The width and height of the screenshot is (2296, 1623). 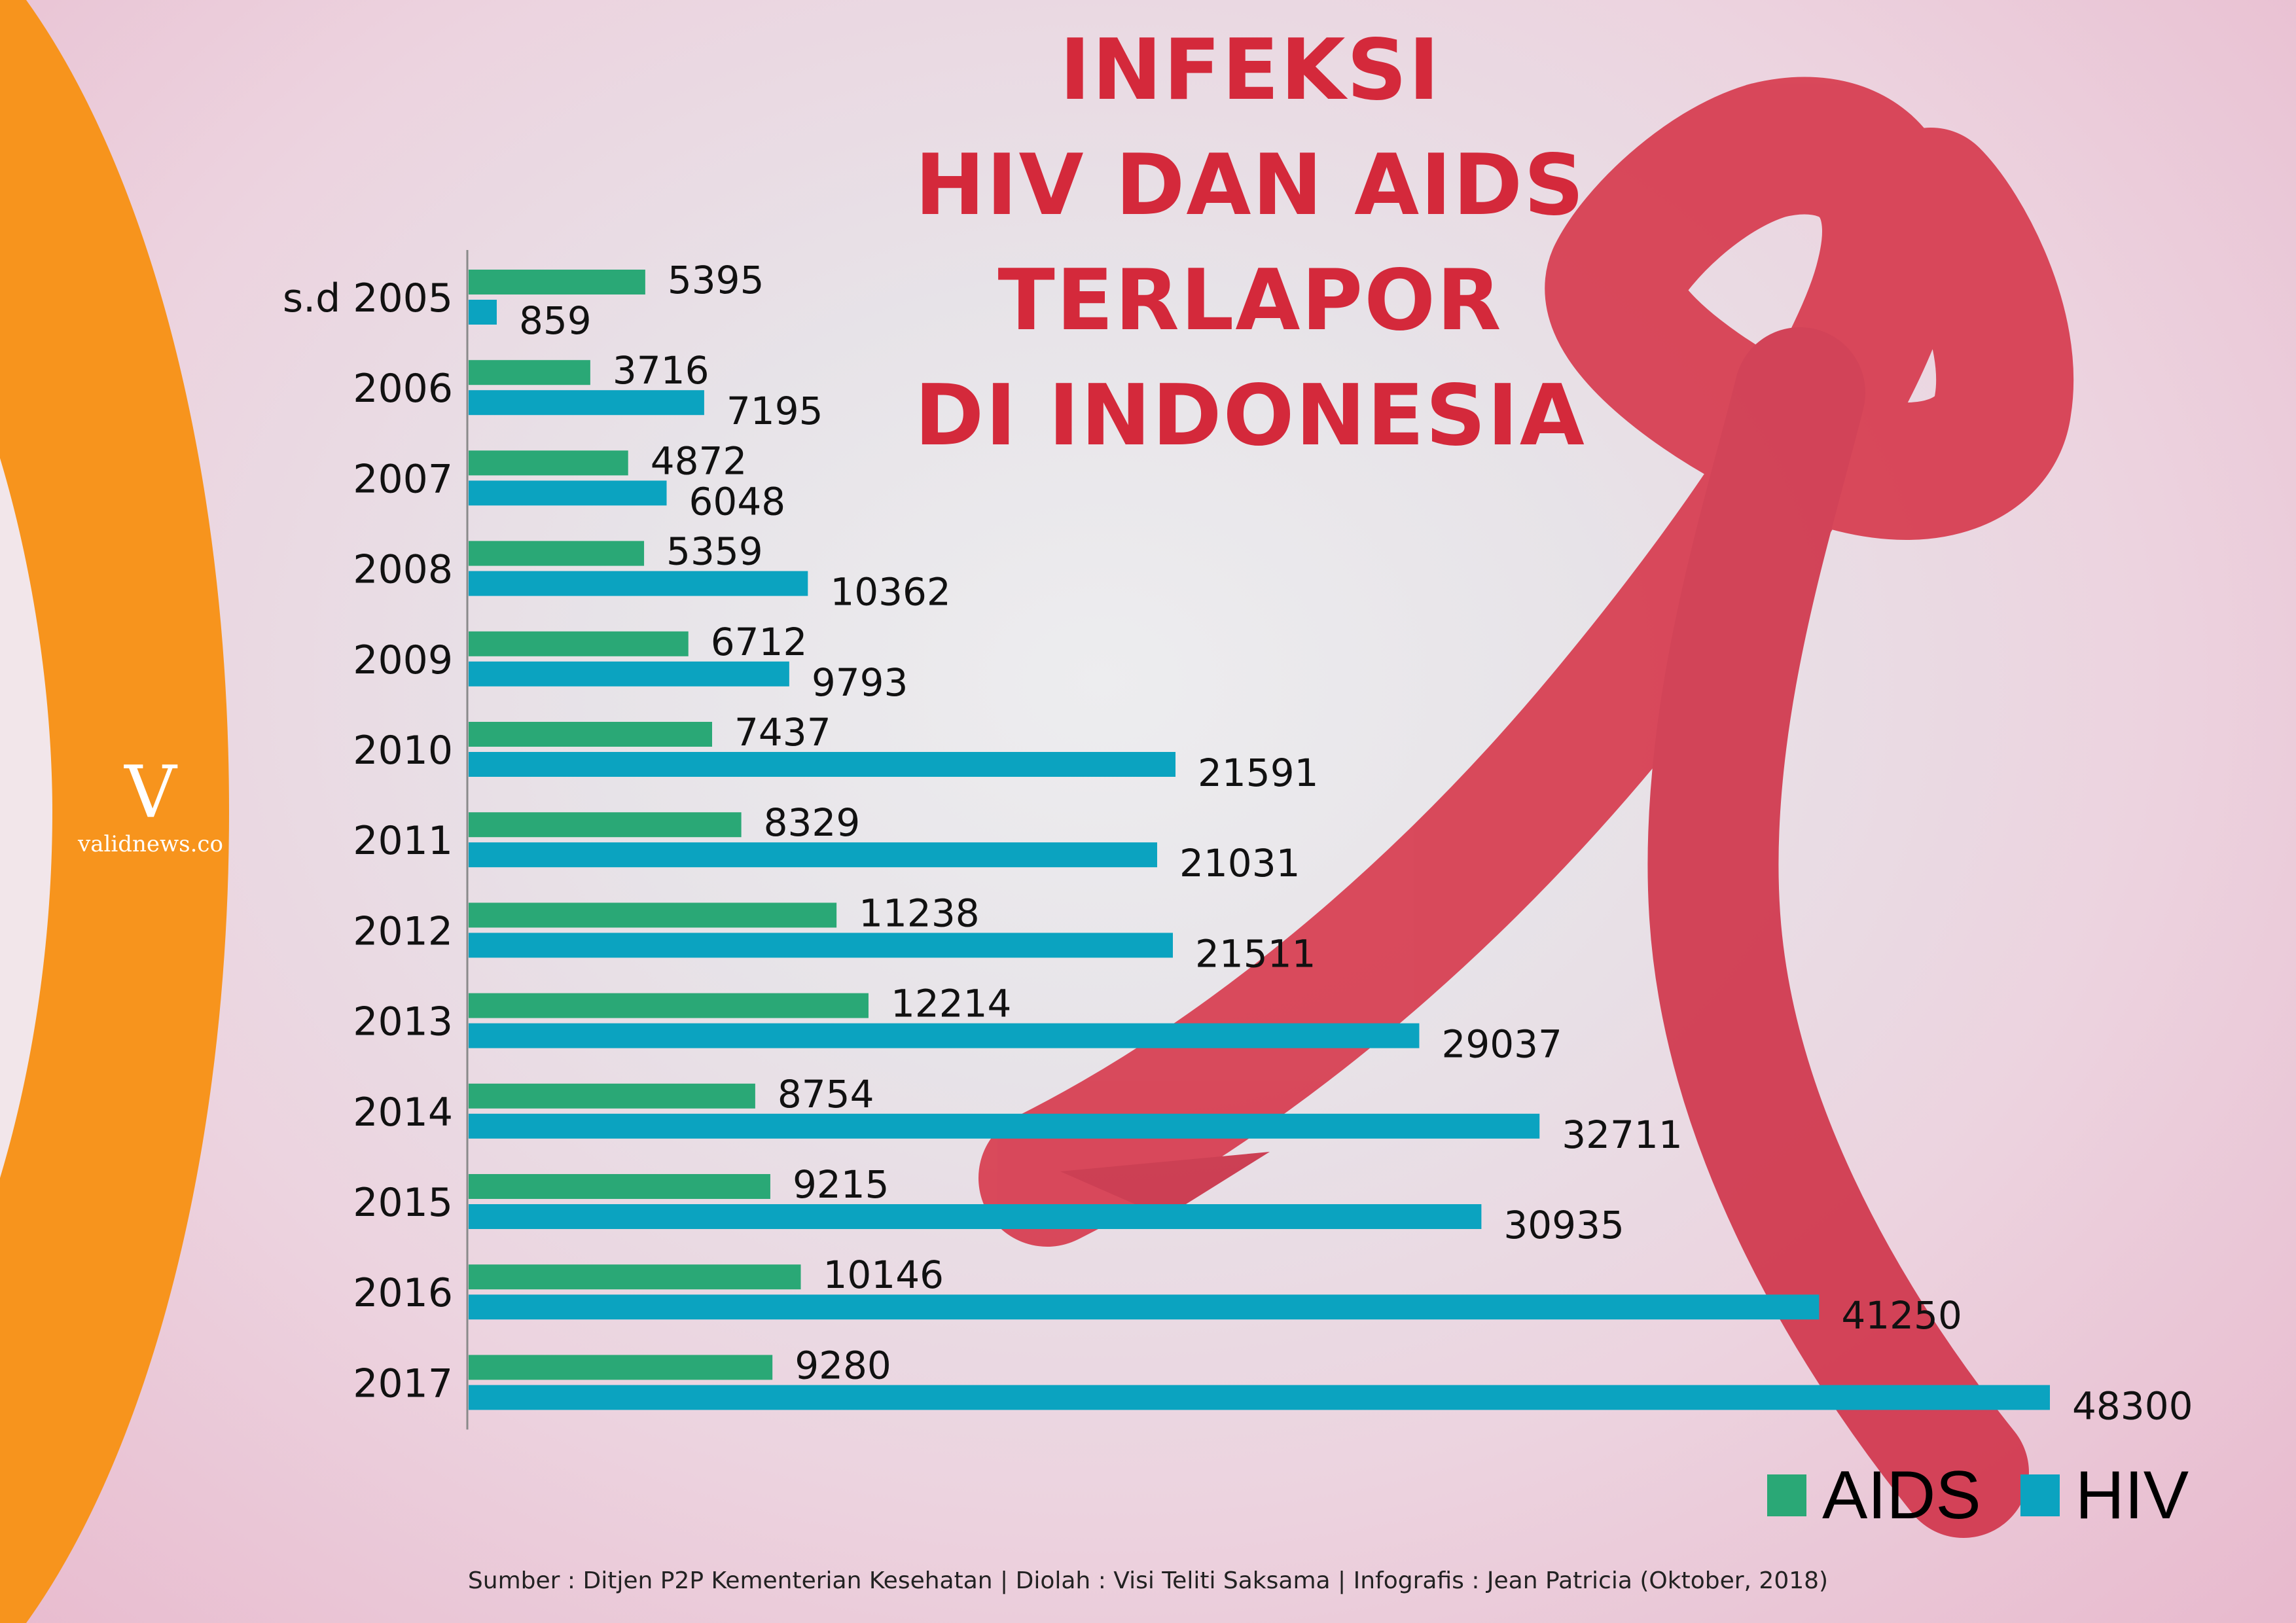 I want to click on value-label-aids: 4872, so click(x=699, y=461).